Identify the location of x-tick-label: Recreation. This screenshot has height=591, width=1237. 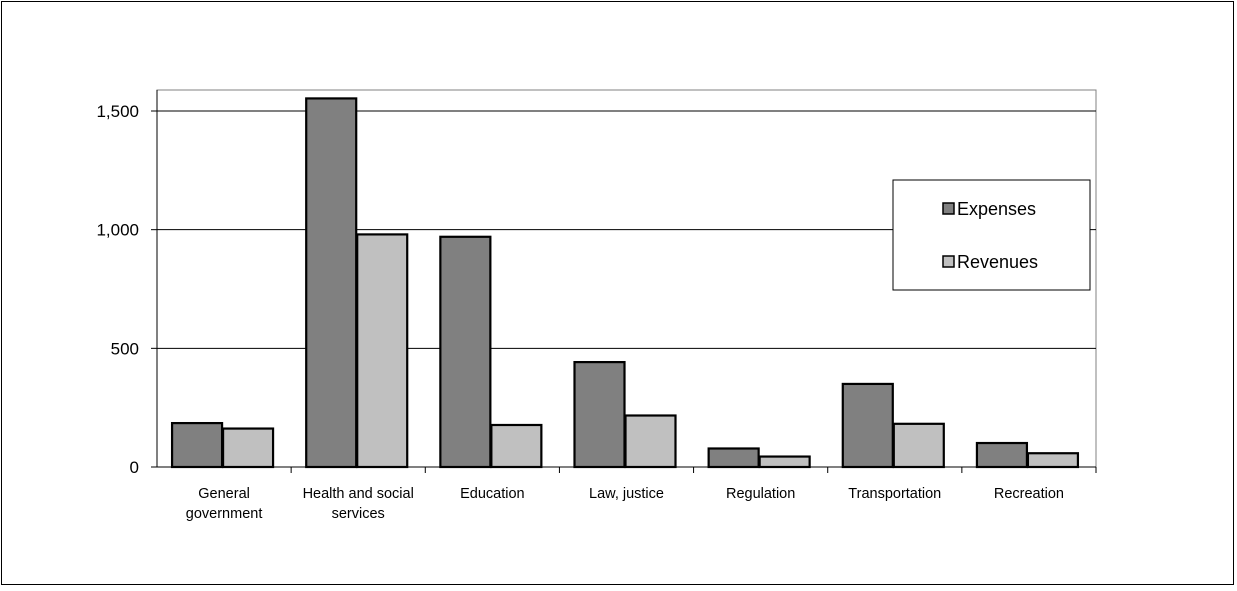
(1029, 494).